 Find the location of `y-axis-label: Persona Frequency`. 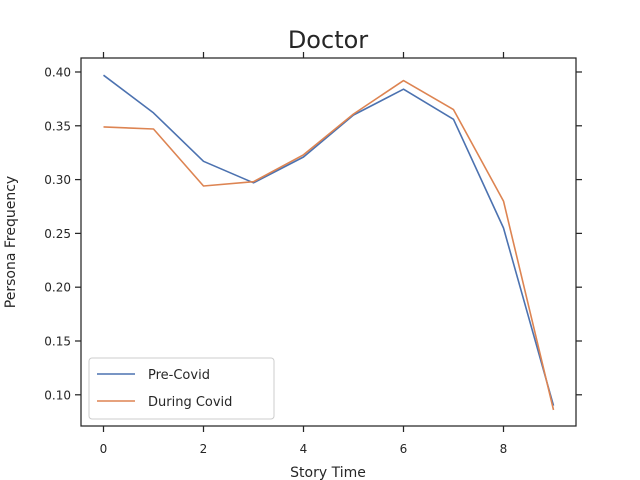

y-axis-label: Persona Frequency is located at coordinates (11, 242).